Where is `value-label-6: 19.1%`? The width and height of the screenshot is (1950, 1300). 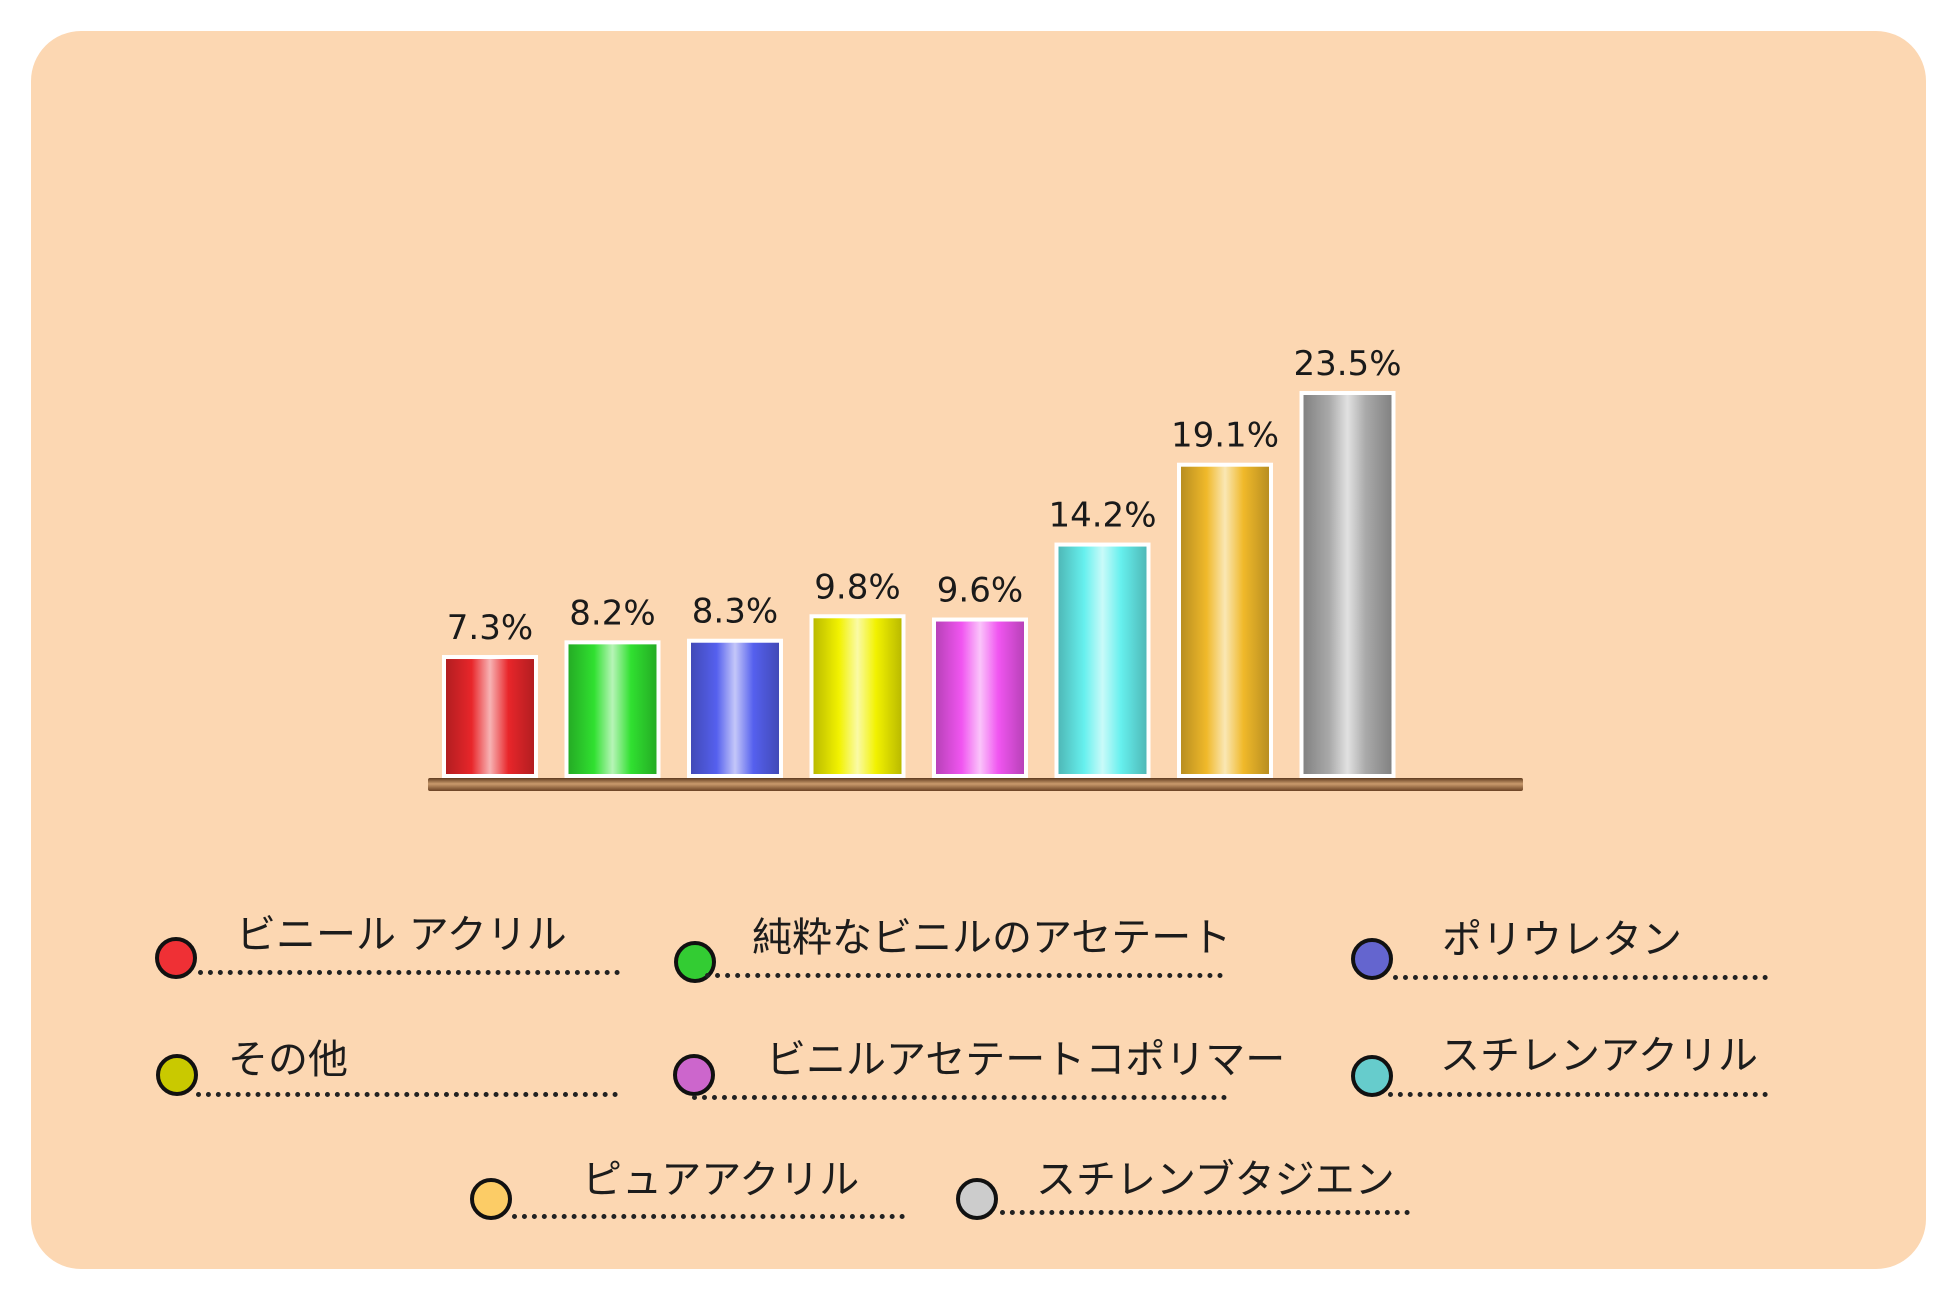 value-label-6: 19.1% is located at coordinates (1225, 436).